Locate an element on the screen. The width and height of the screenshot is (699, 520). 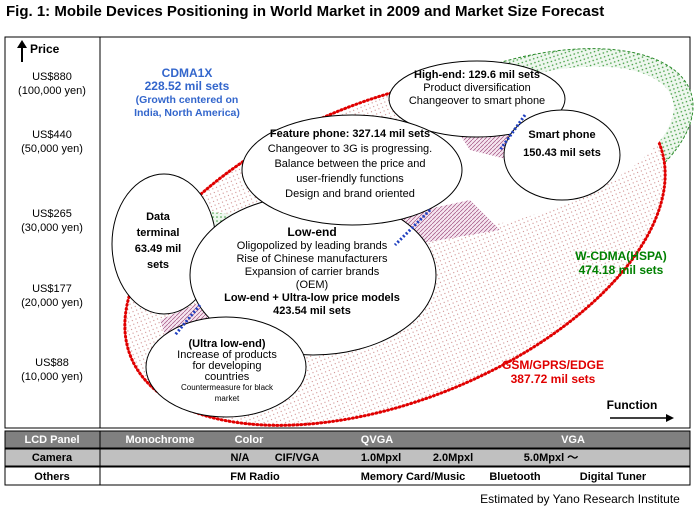
data-terminal-text: 63.49 mil is located at coordinates (158, 249).